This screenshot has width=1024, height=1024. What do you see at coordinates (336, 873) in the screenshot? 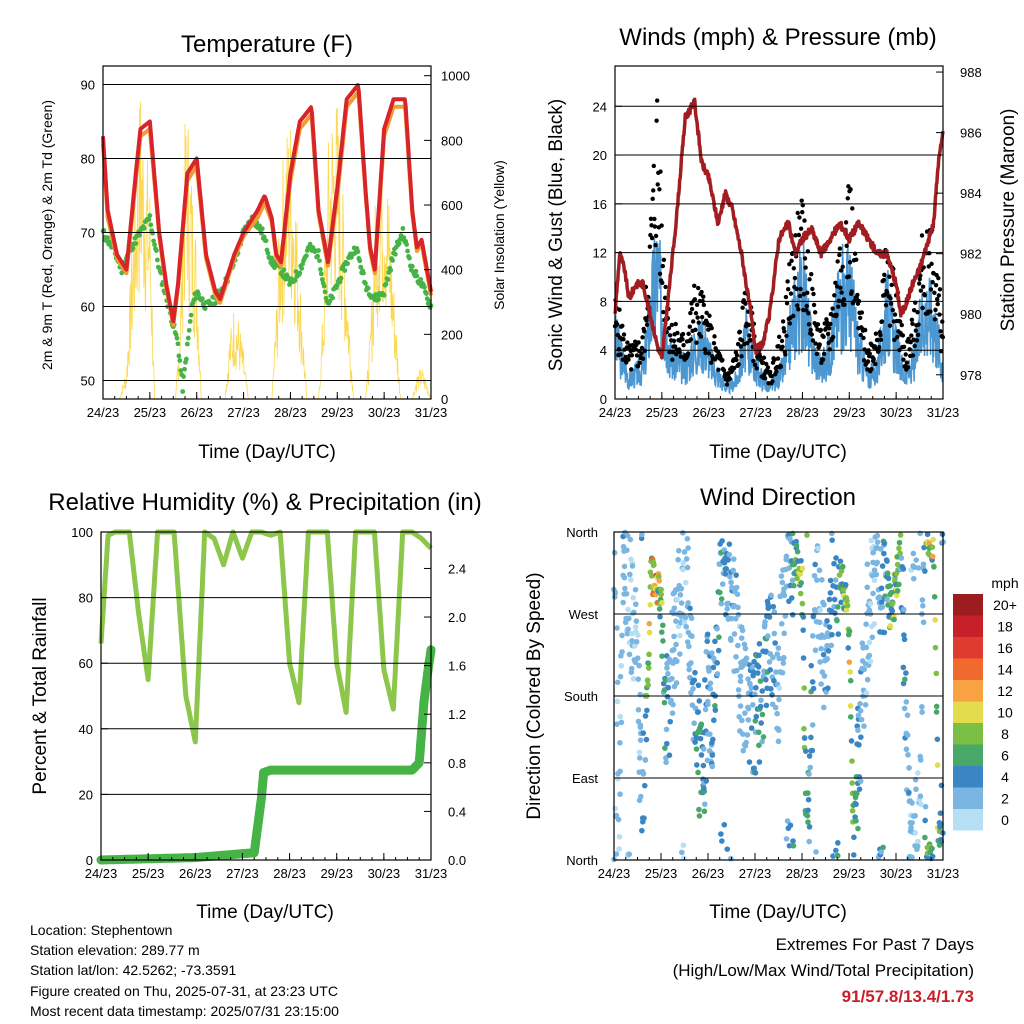
I see `x-tick-label: 29/23` at bounding box center [336, 873].